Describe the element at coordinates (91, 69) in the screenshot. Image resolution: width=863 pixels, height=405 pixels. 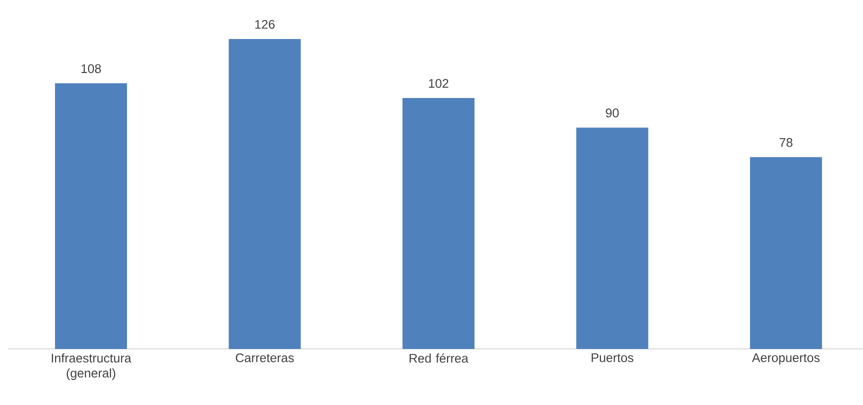
I see `data-label: 108` at that location.